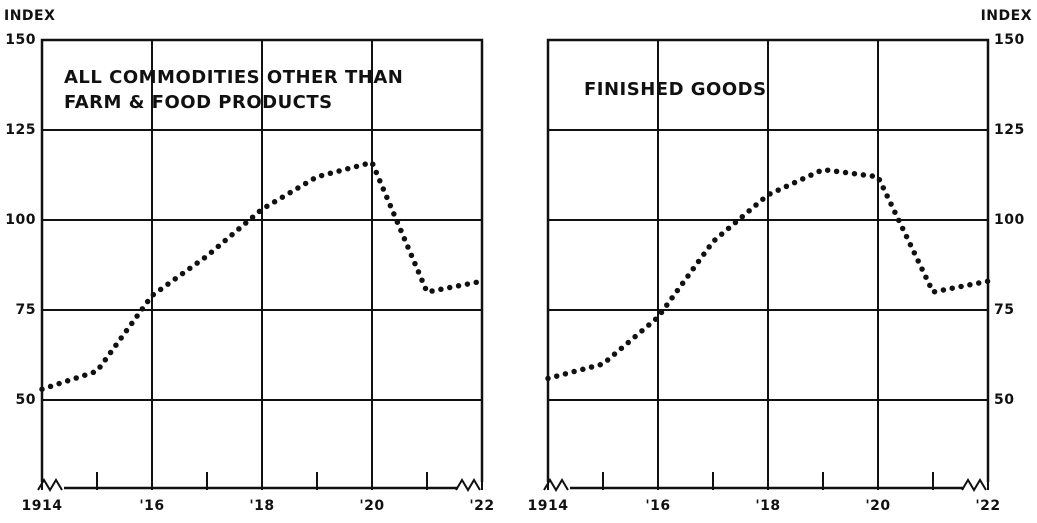 This screenshot has width=1037, height=523. What do you see at coordinates (233, 77) in the screenshot?
I see `chart-title: ALL COMMODITIES OTHER THAN` at bounding box center [233, 77].